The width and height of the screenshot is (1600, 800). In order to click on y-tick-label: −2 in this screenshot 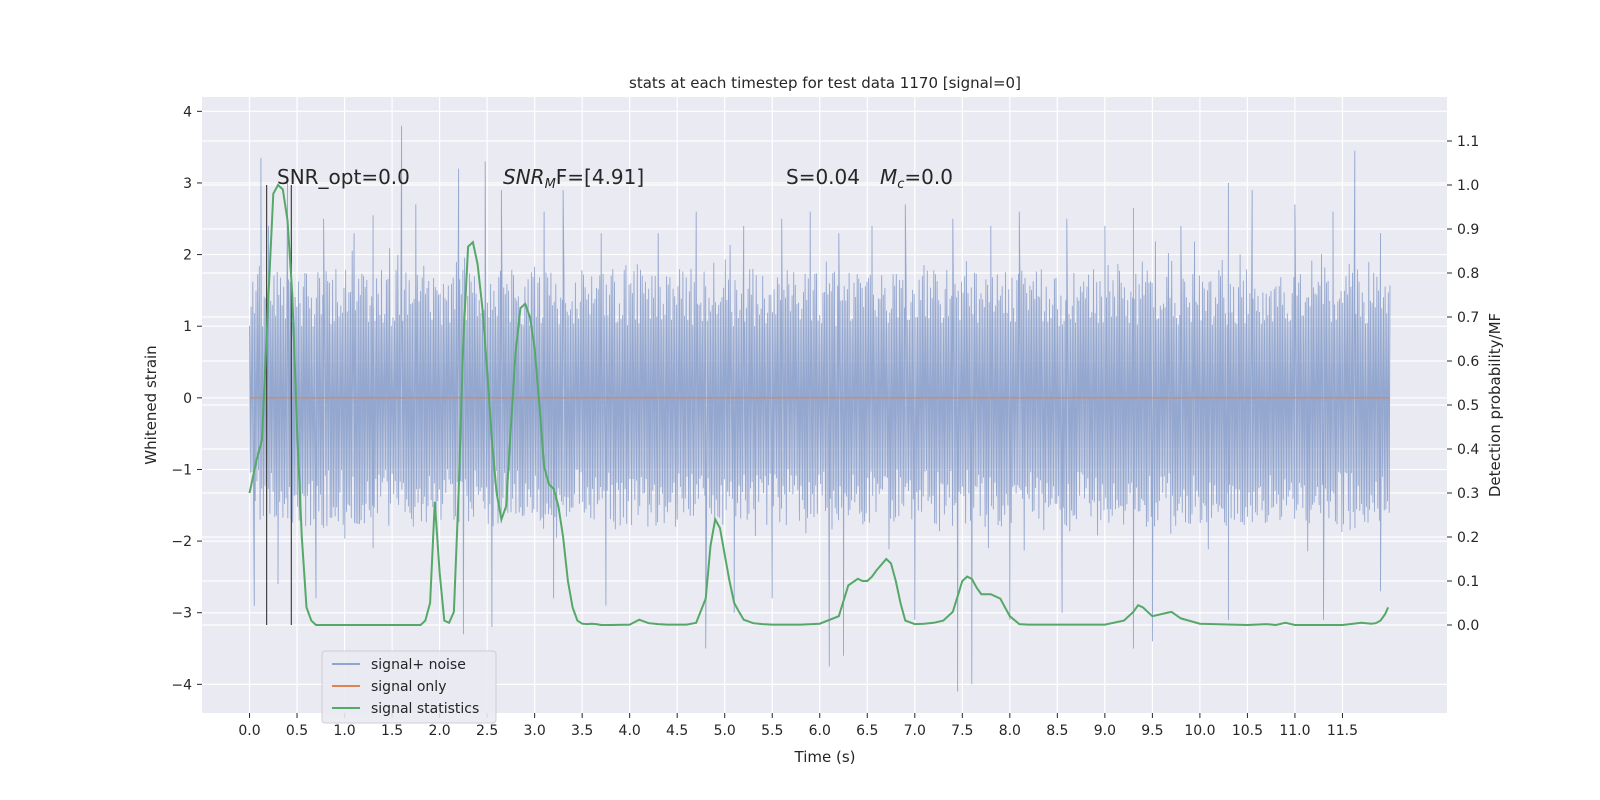, I will do `click(181, 542)`.